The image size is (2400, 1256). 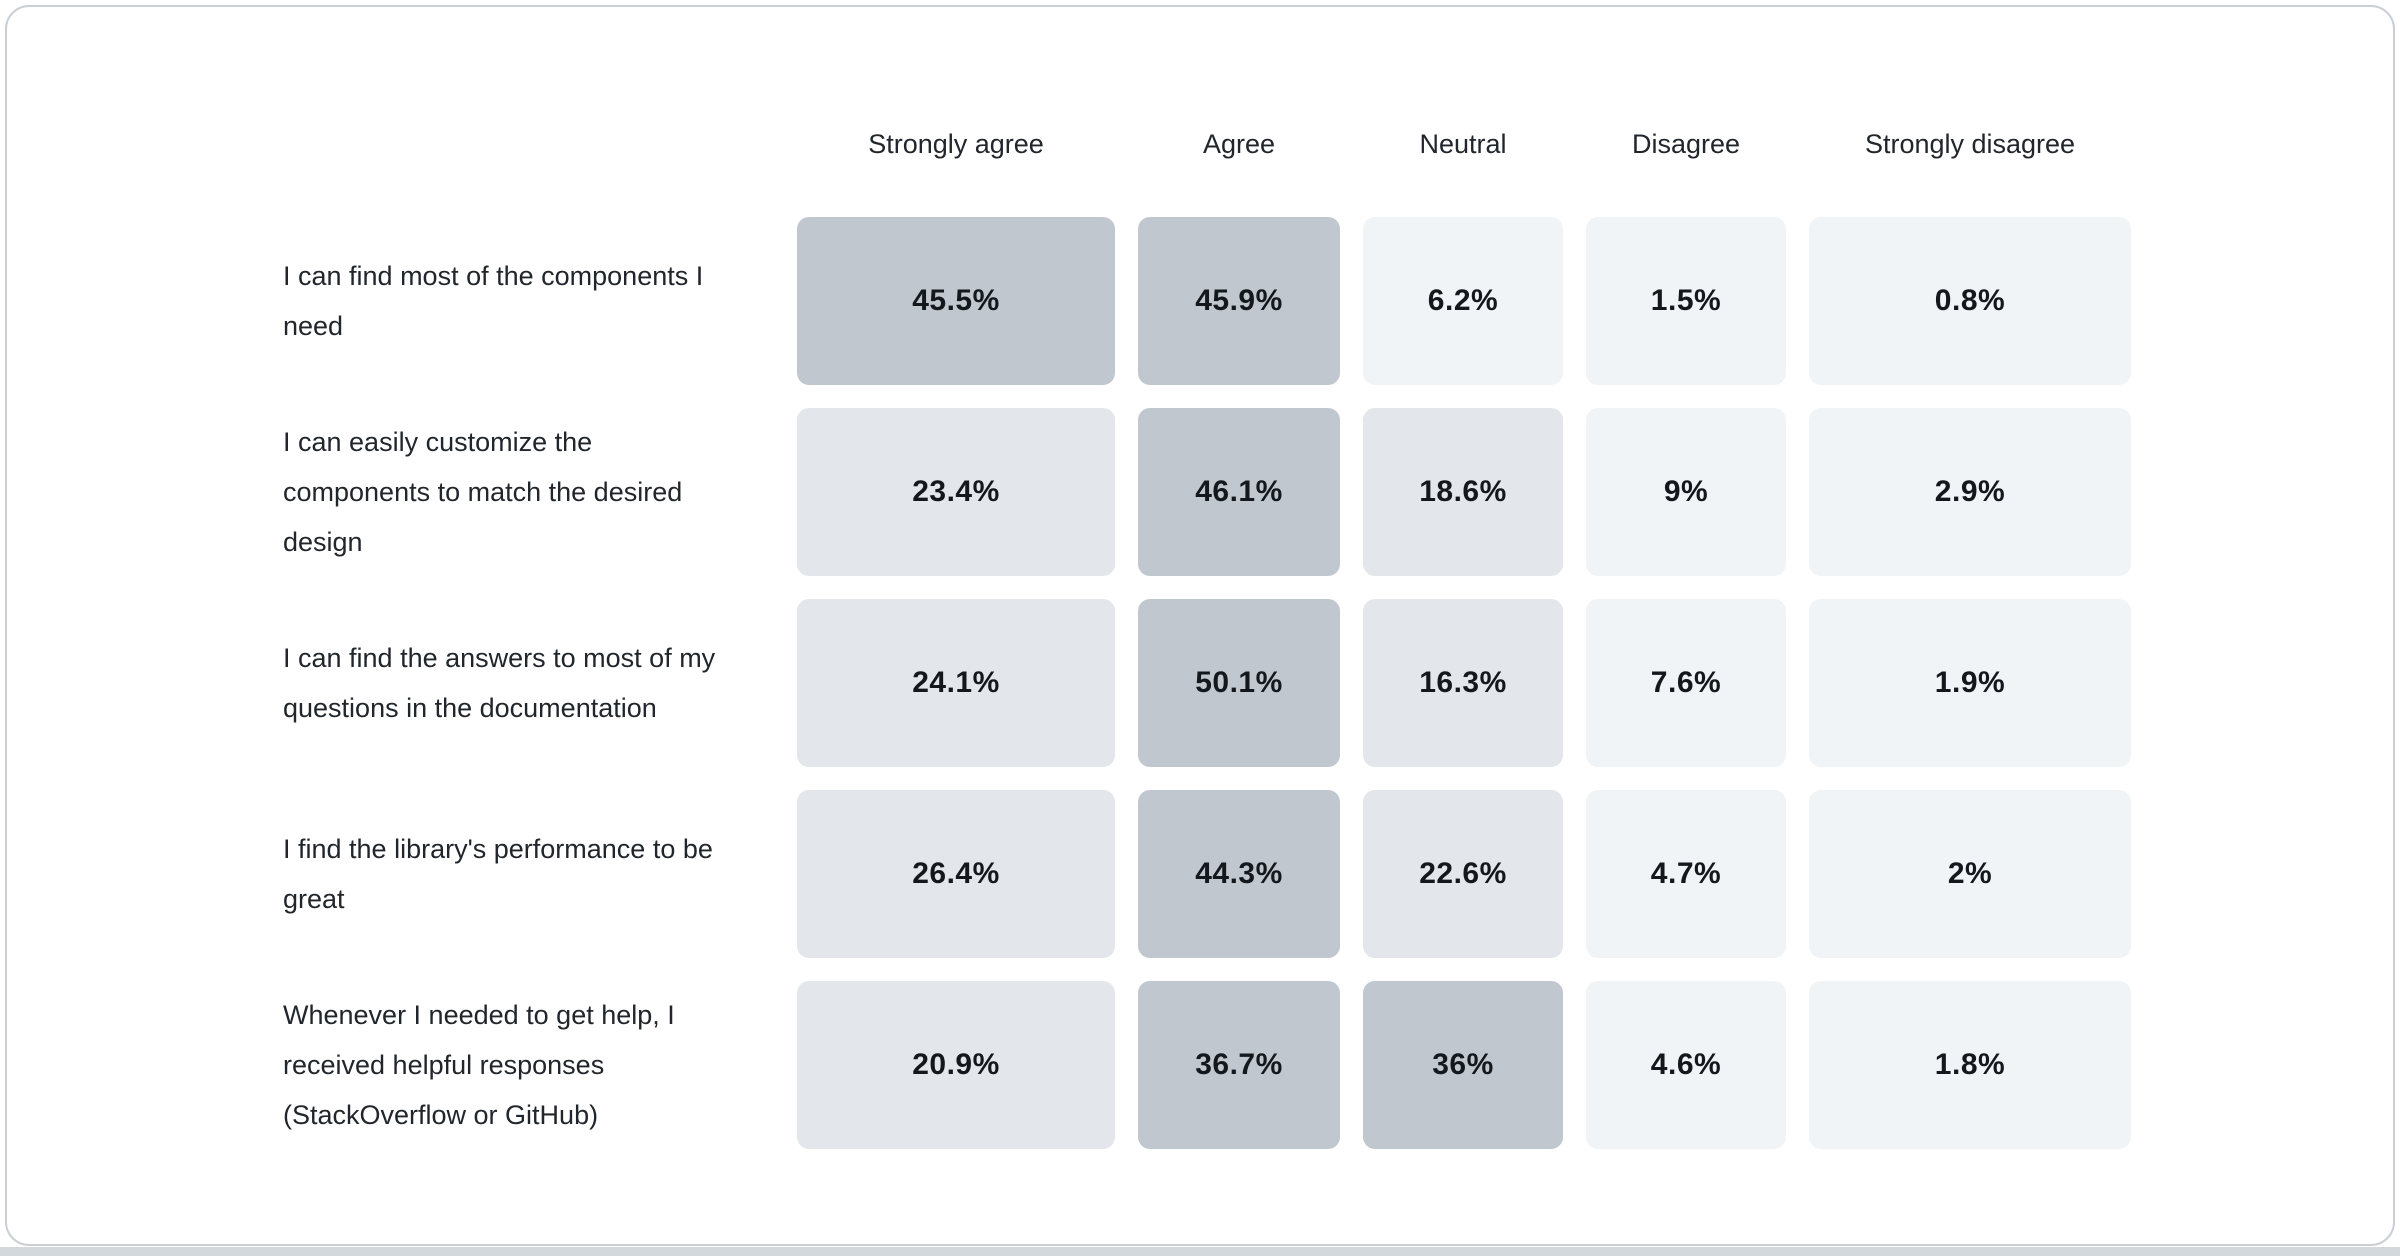 What do you see at coordinates (956, 492) in the screenshot?
I see `heatmap-cell-r2-strongly-agree: 23.4%` at bounding box center [956, 492].